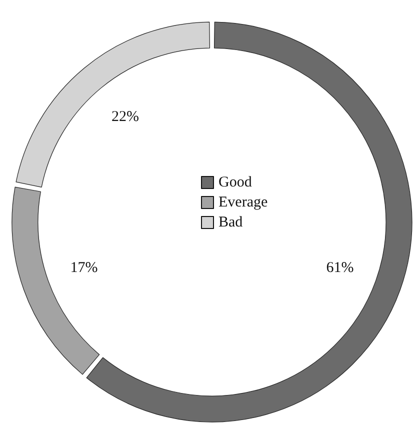 This screenshot has height=429, width=416. What do you see at coordinates (340, 268) in the screenshot?
I see `data-label: 61%` at bounding box center [340, 268].